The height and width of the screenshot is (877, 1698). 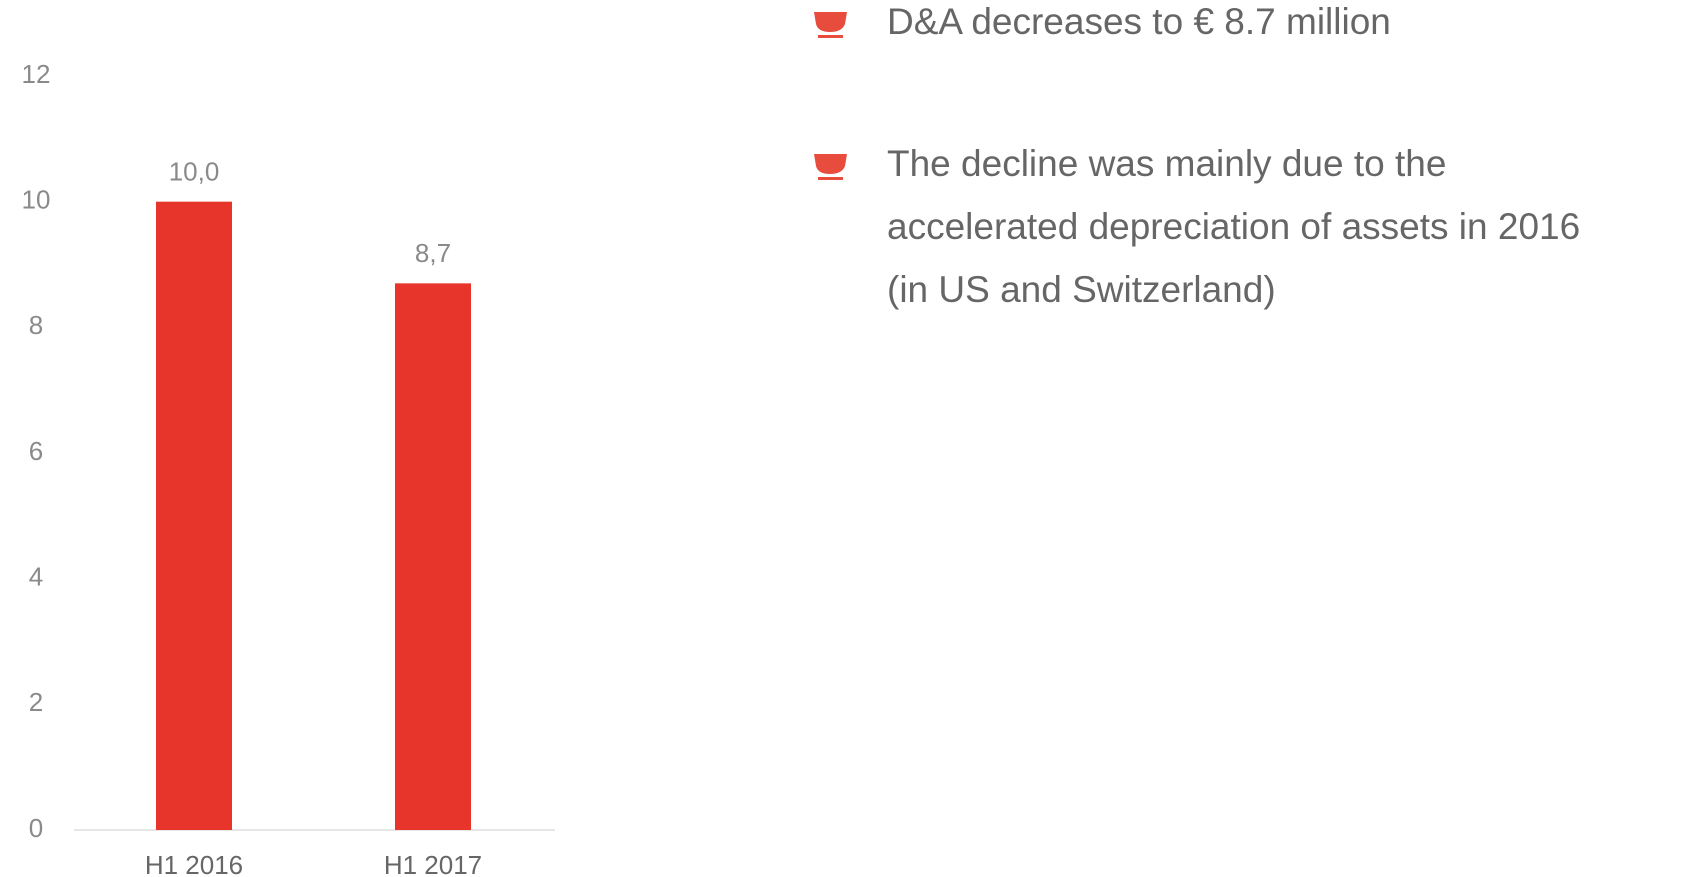 What do you see at coordinates (433, 863) in the screenshot?
I see `x-tick-label: H1 2017` at bounding box center [433, 863].